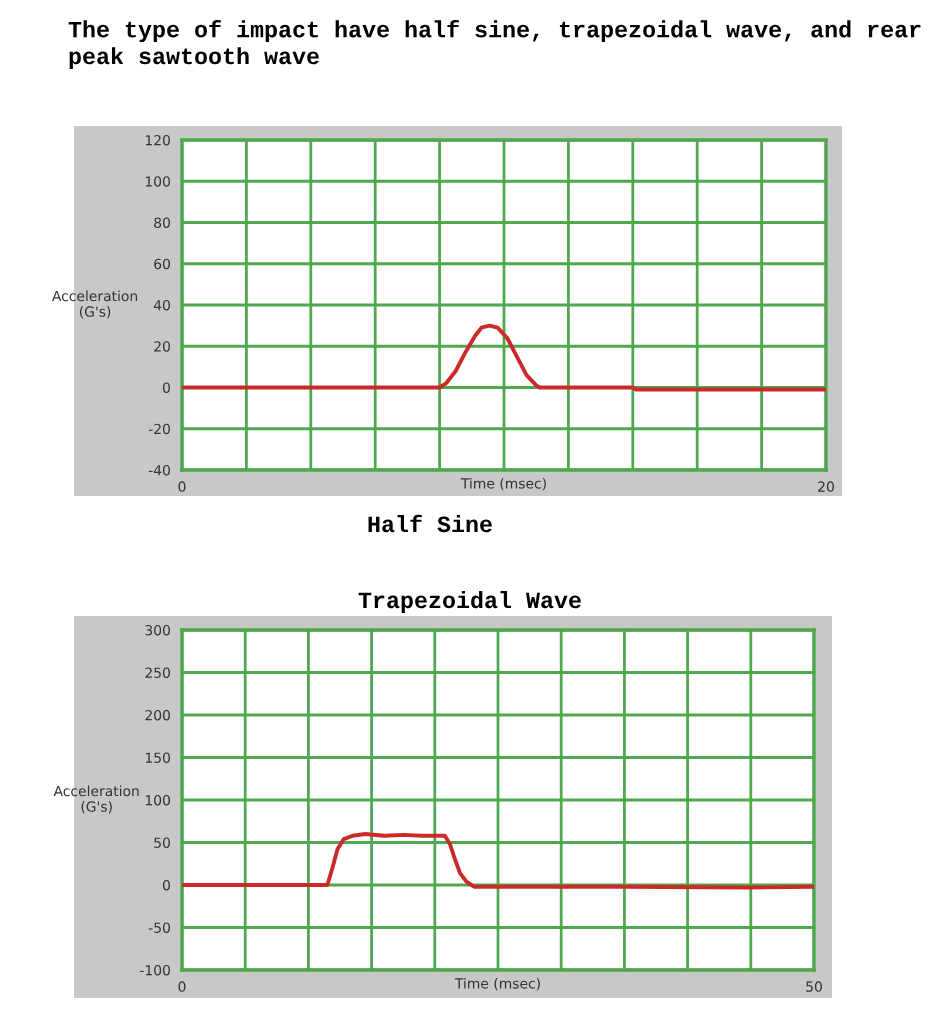 This screenshot has height=1012, width=940. Describe the element at coordinates (469, 602) in the screenshot. I see `chart-title: Trapezoidal Wave` at that location.